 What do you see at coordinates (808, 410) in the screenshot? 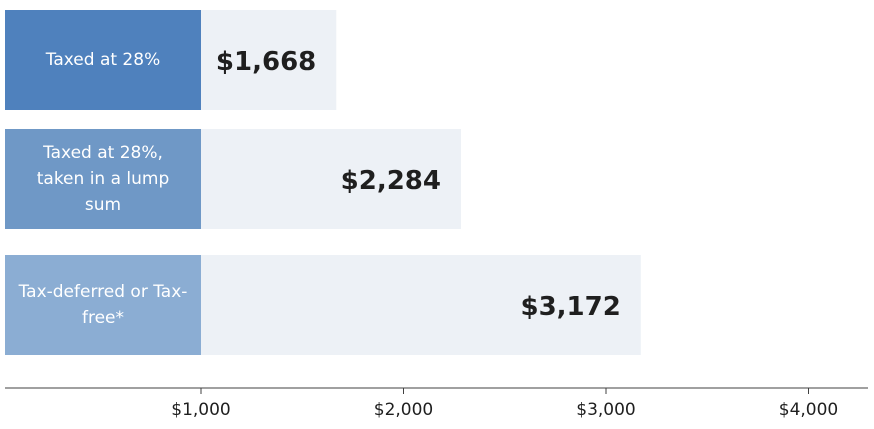
I see `x-tick-label-4: $4,000` at bounding box center [808, 410].